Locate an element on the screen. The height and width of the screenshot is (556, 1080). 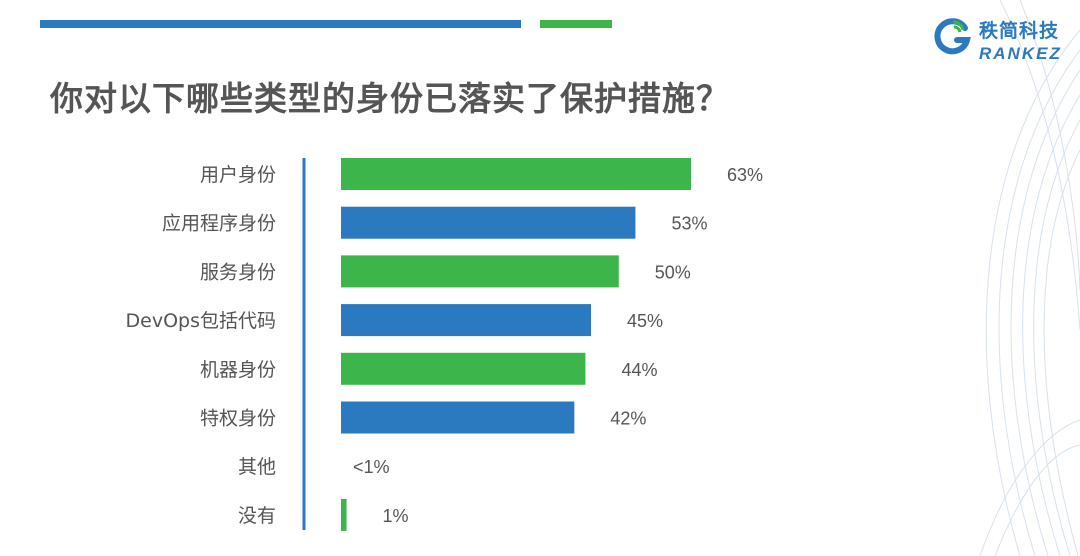
page-title: 你对以下哪些类型的身份已落实了保护措施？ is located at coordinates (390, 98).